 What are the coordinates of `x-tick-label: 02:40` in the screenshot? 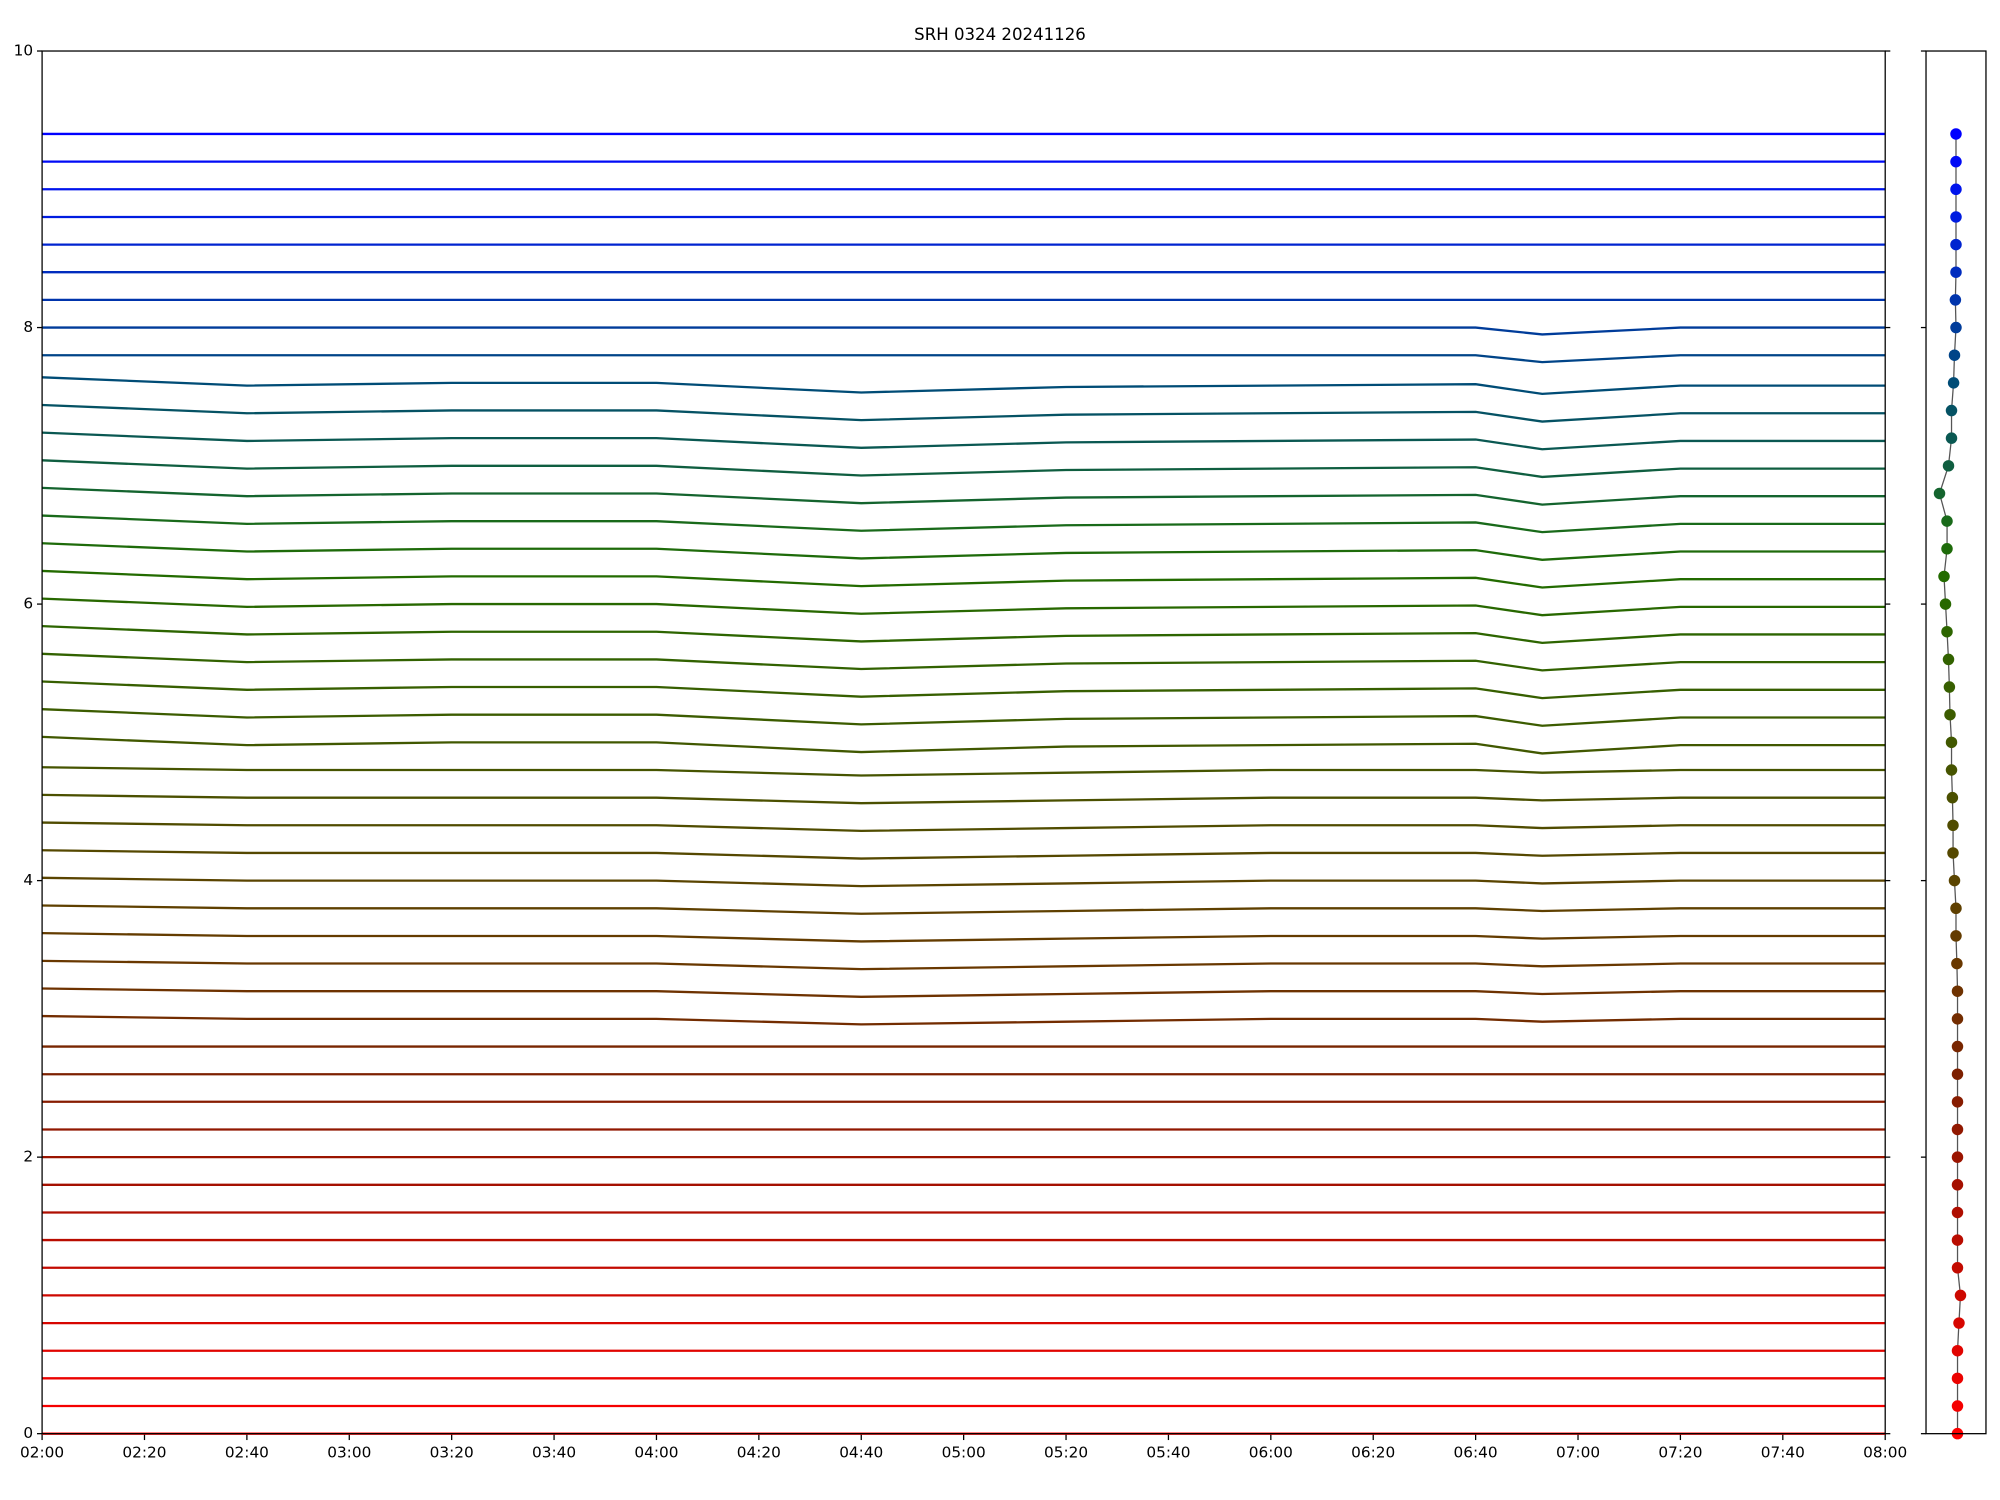 It's located at (247, 1452).